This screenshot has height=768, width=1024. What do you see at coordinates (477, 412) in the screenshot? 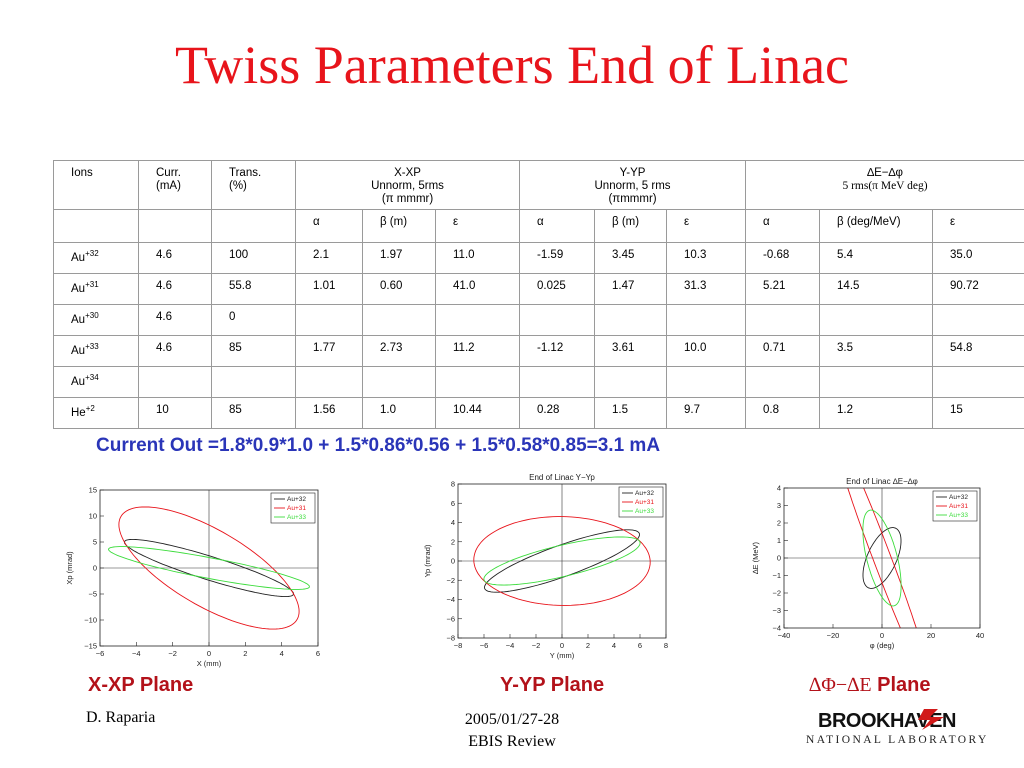
I see `table-cell: 10.44` at bounding box center [477, 412].